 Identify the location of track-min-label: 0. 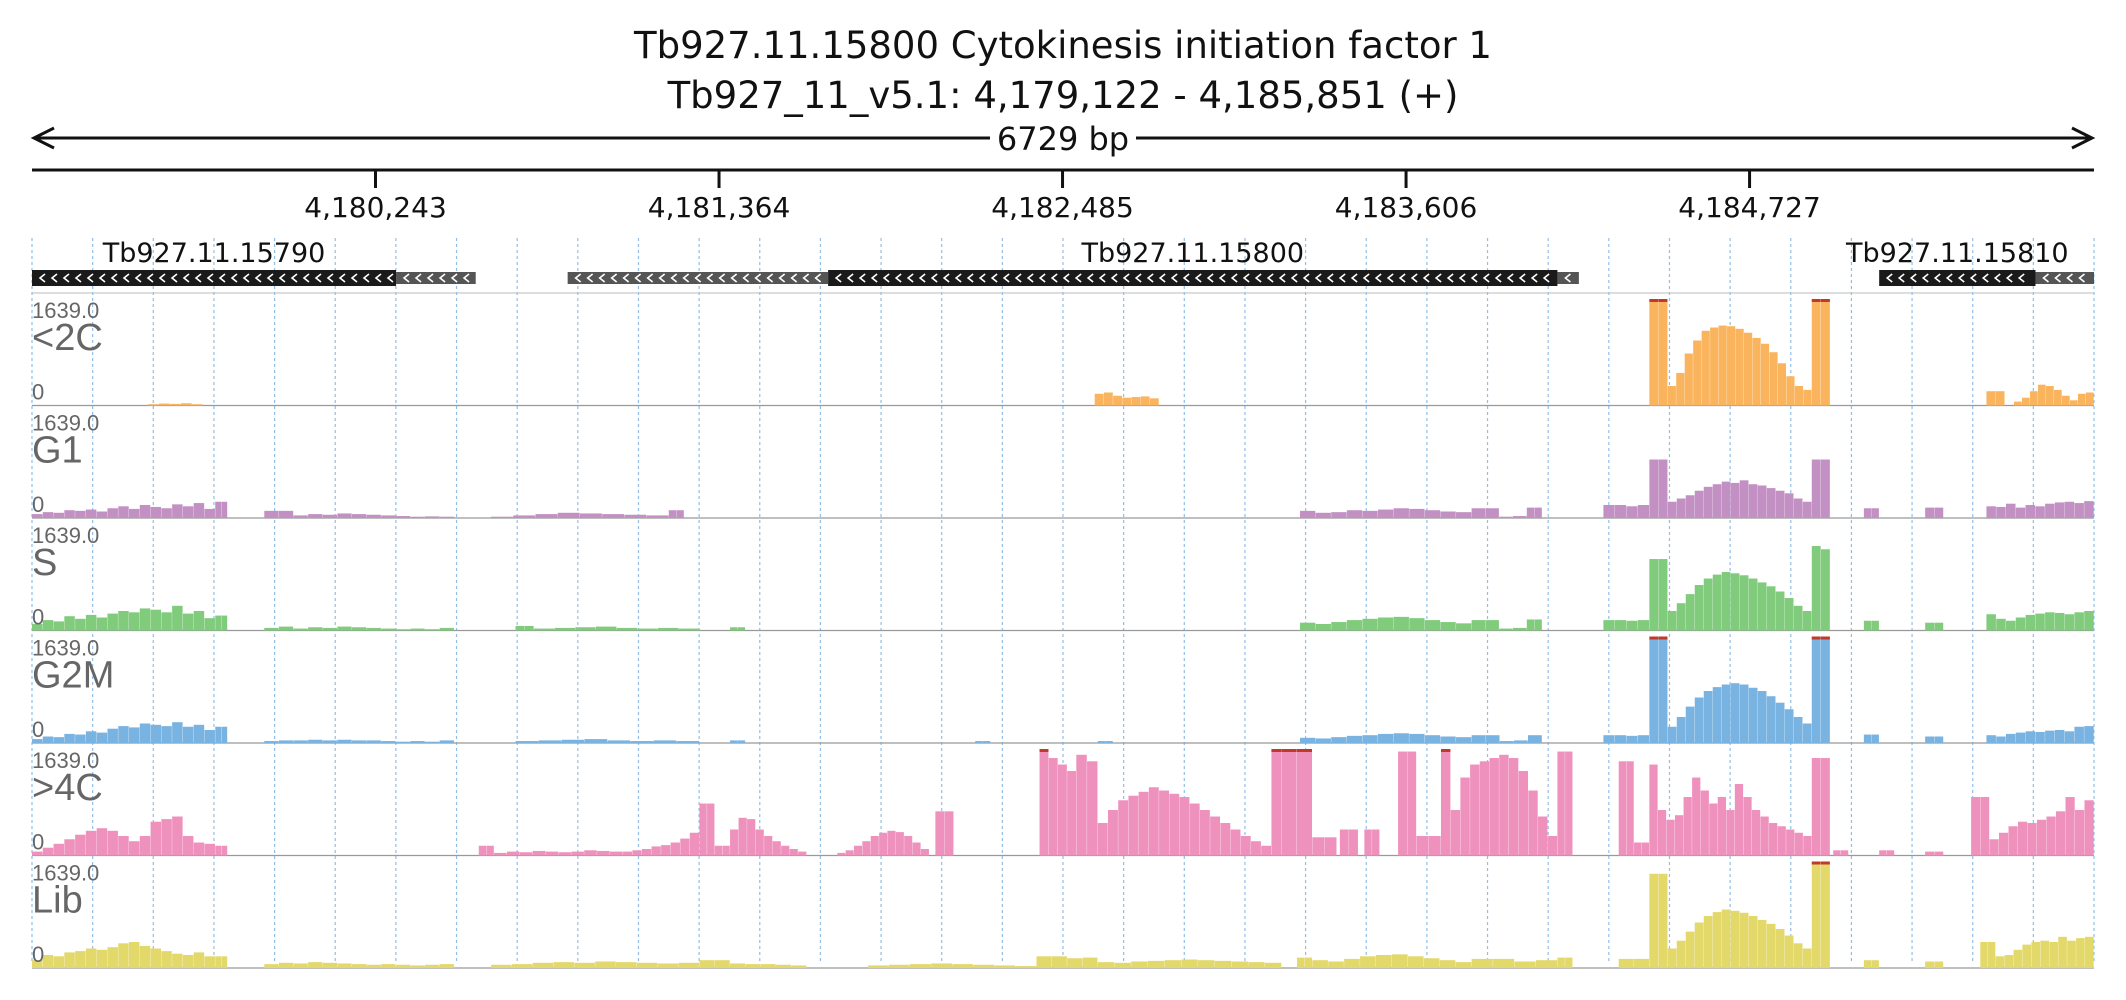
(38, 392).